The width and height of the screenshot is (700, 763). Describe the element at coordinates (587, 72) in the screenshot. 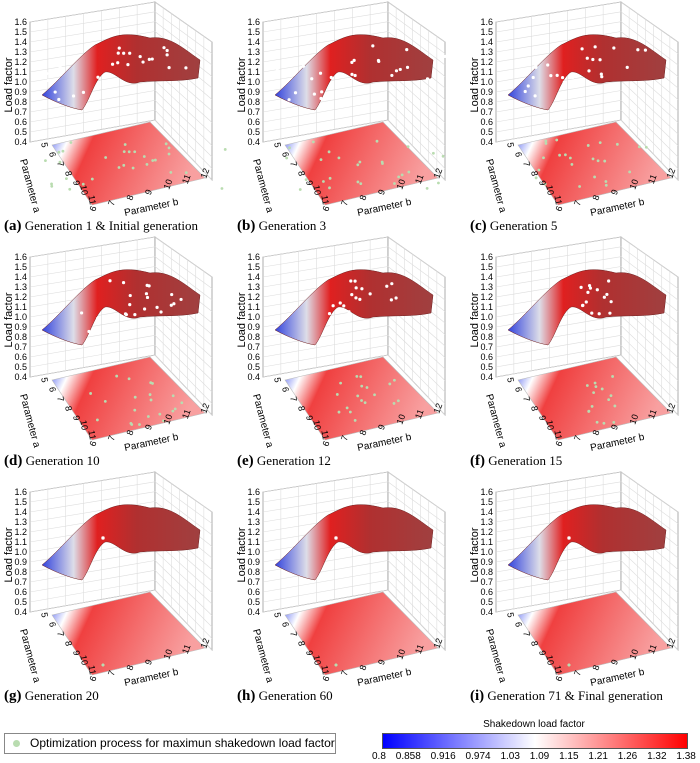

I see `load-factor-surface` at that location.